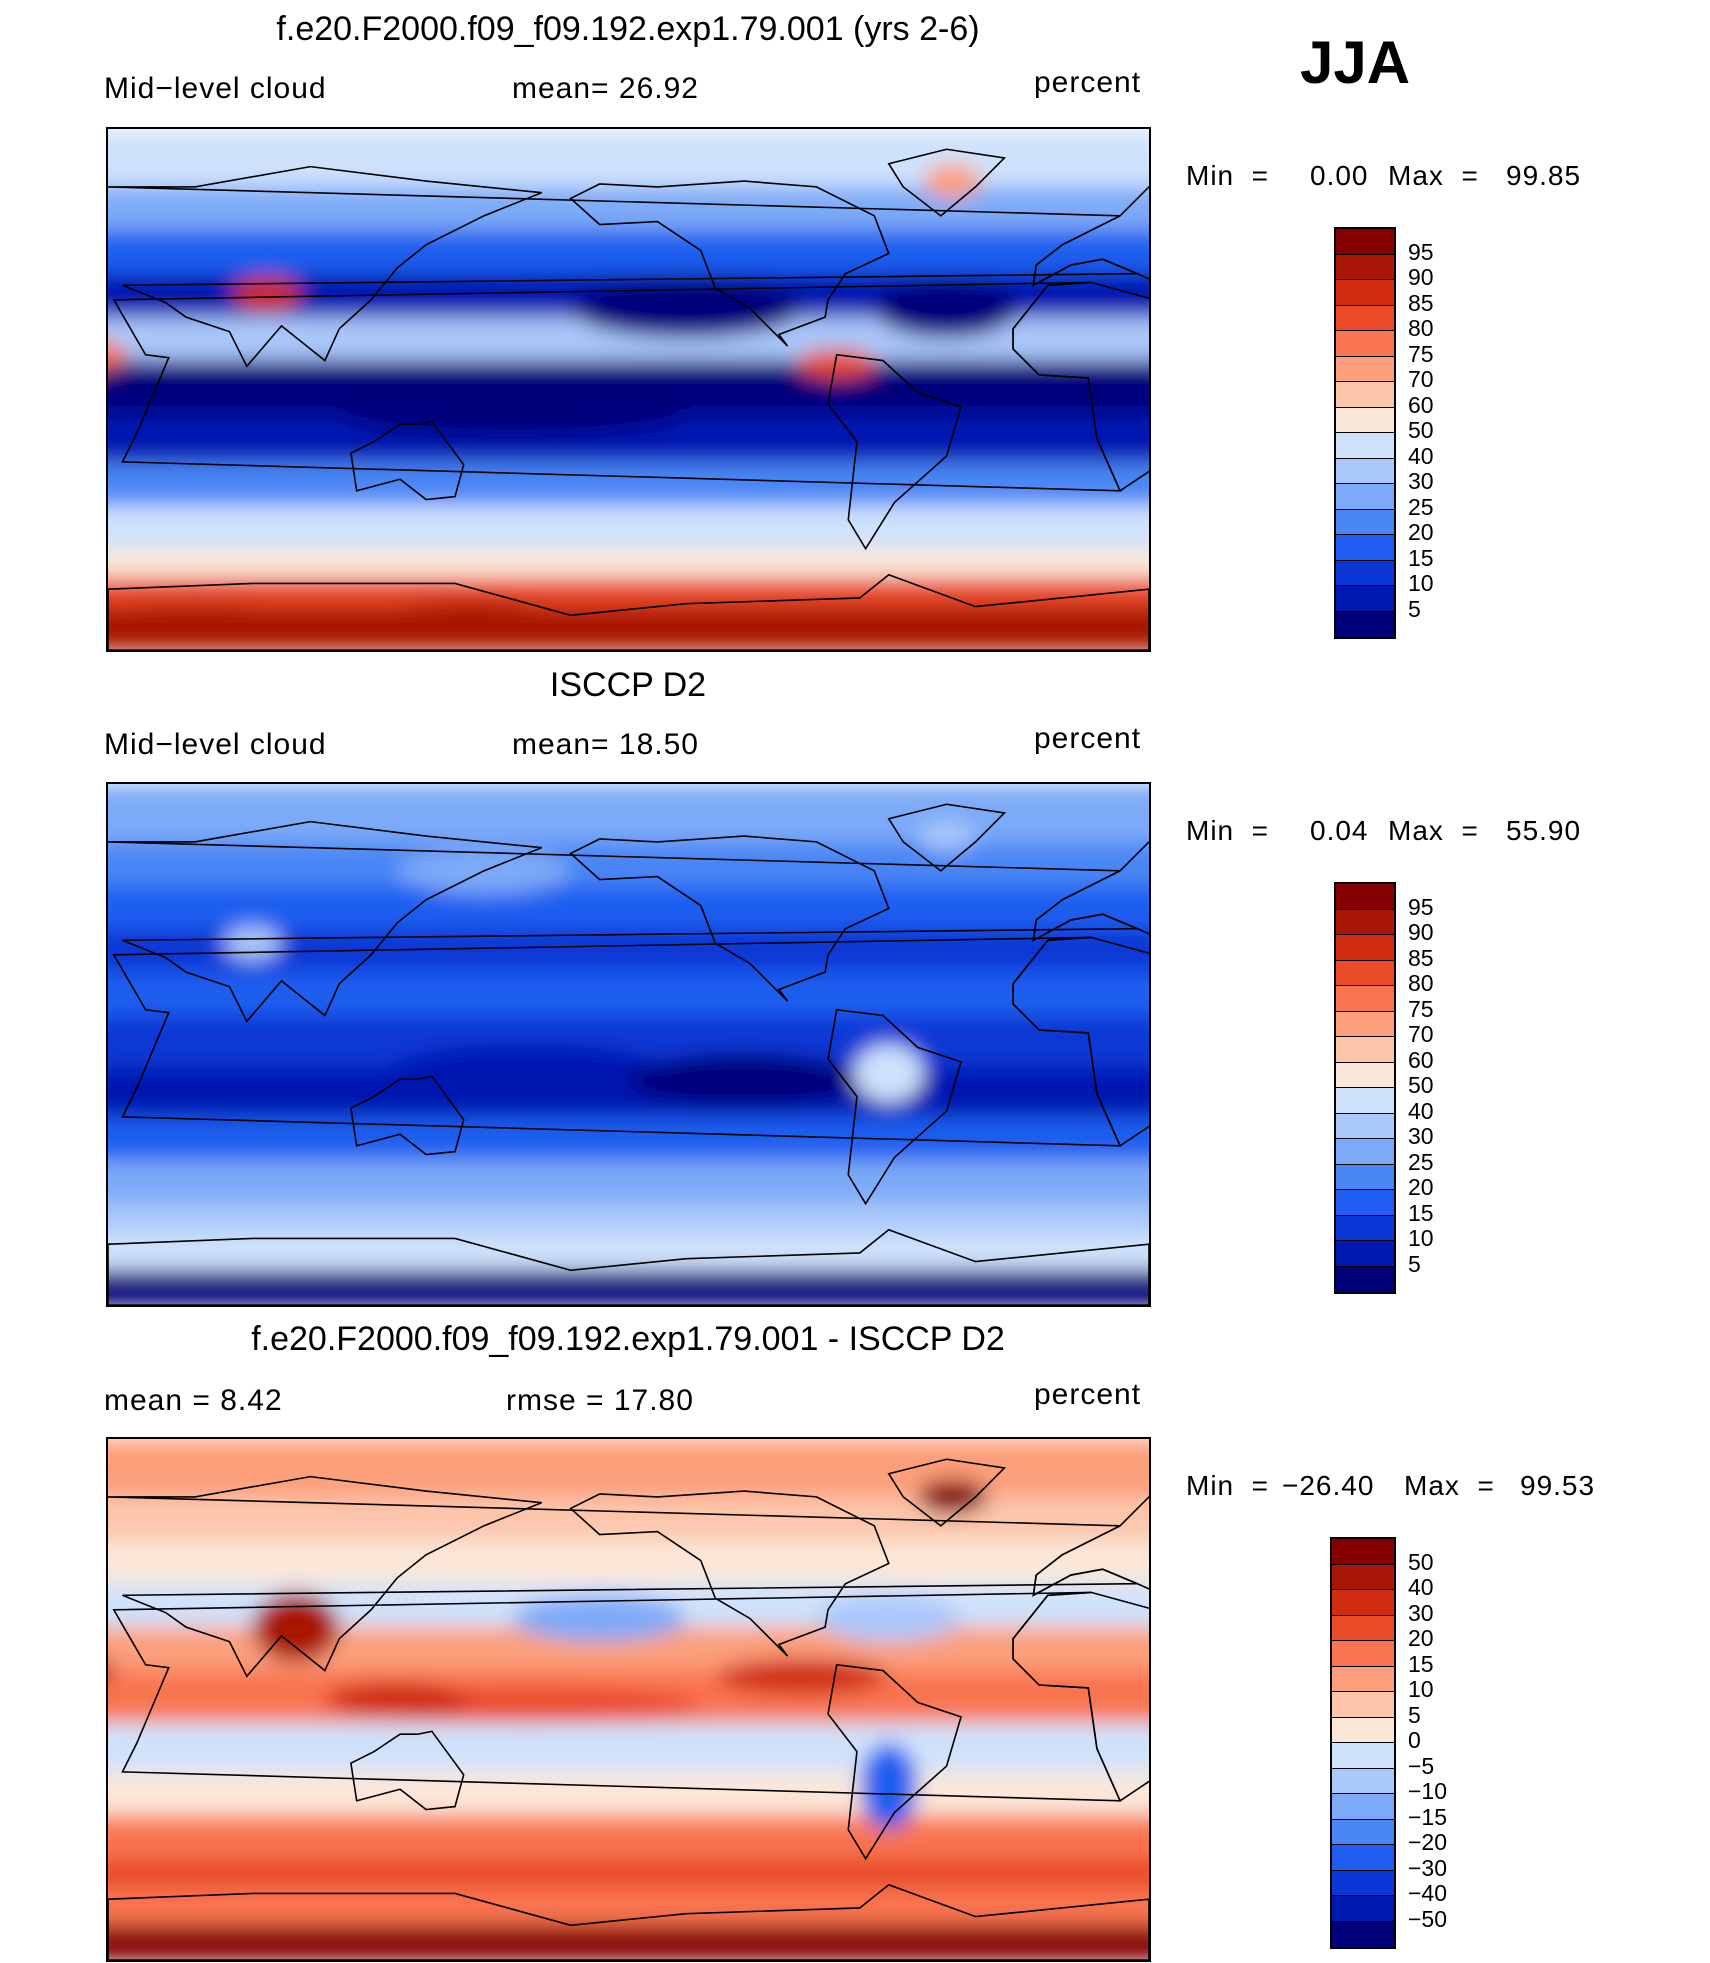 The width and height of the screenshot is (1710, 1963). Describe the element at coordinates (1428, 1791) in the screenshot. I see `colorbar-tick-label: −10` at that location.